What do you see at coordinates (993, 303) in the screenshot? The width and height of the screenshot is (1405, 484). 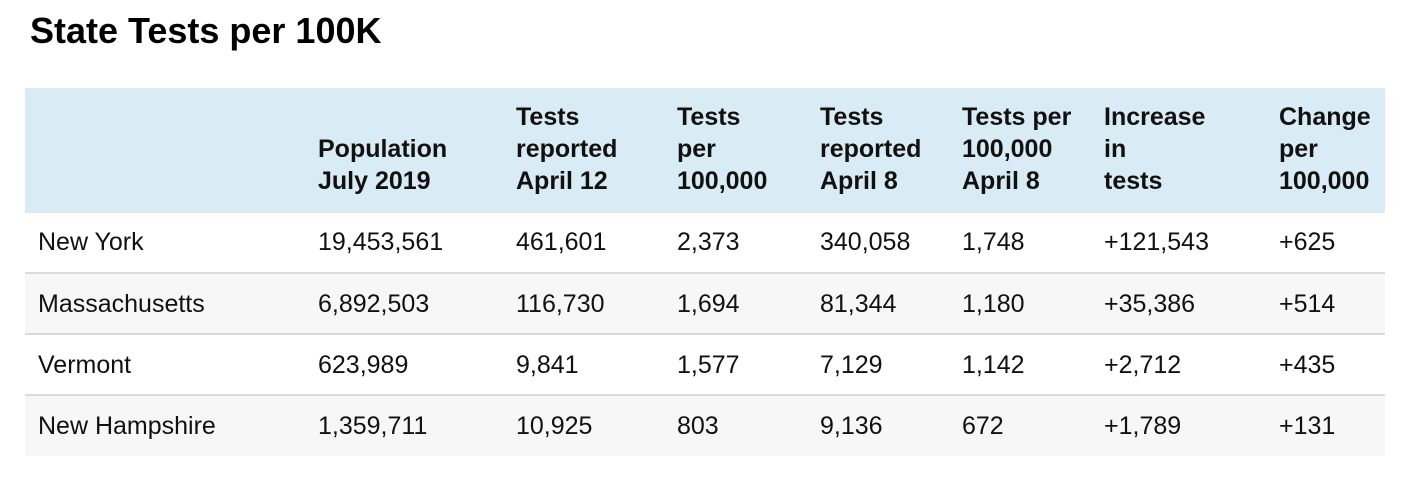 I see `cell-tests-per-100k-april-8: 1,180` at bounding box center [993, 303].